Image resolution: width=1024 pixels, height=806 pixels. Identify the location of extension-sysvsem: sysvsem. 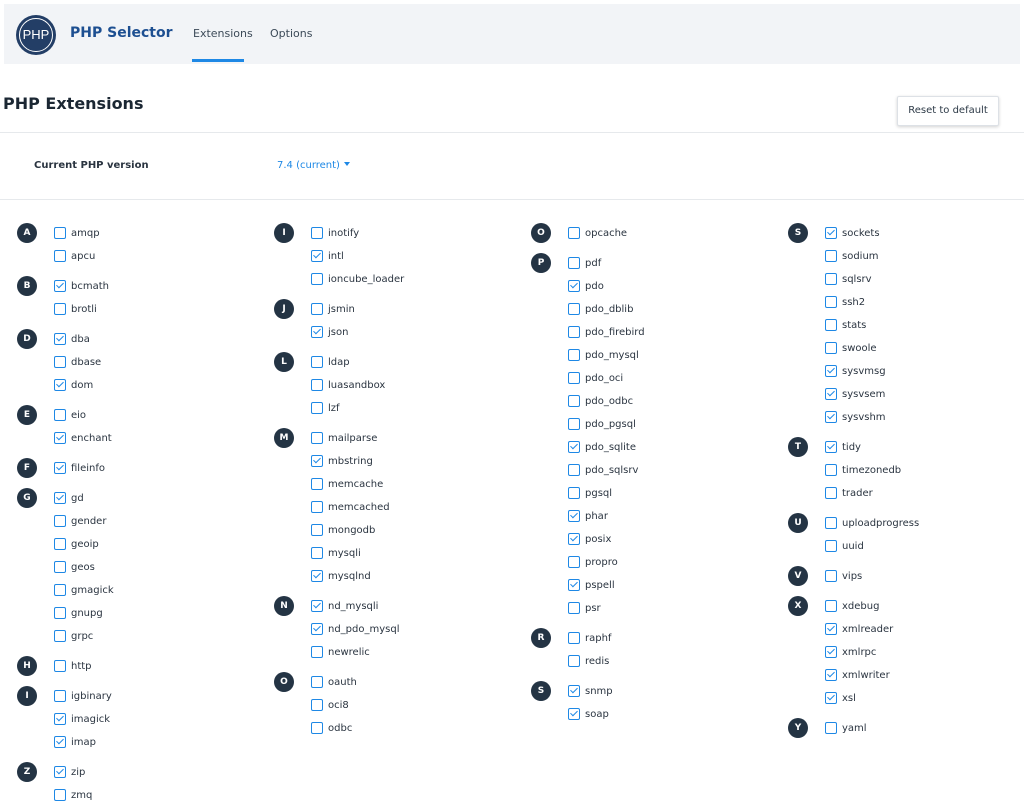
(855, 394).